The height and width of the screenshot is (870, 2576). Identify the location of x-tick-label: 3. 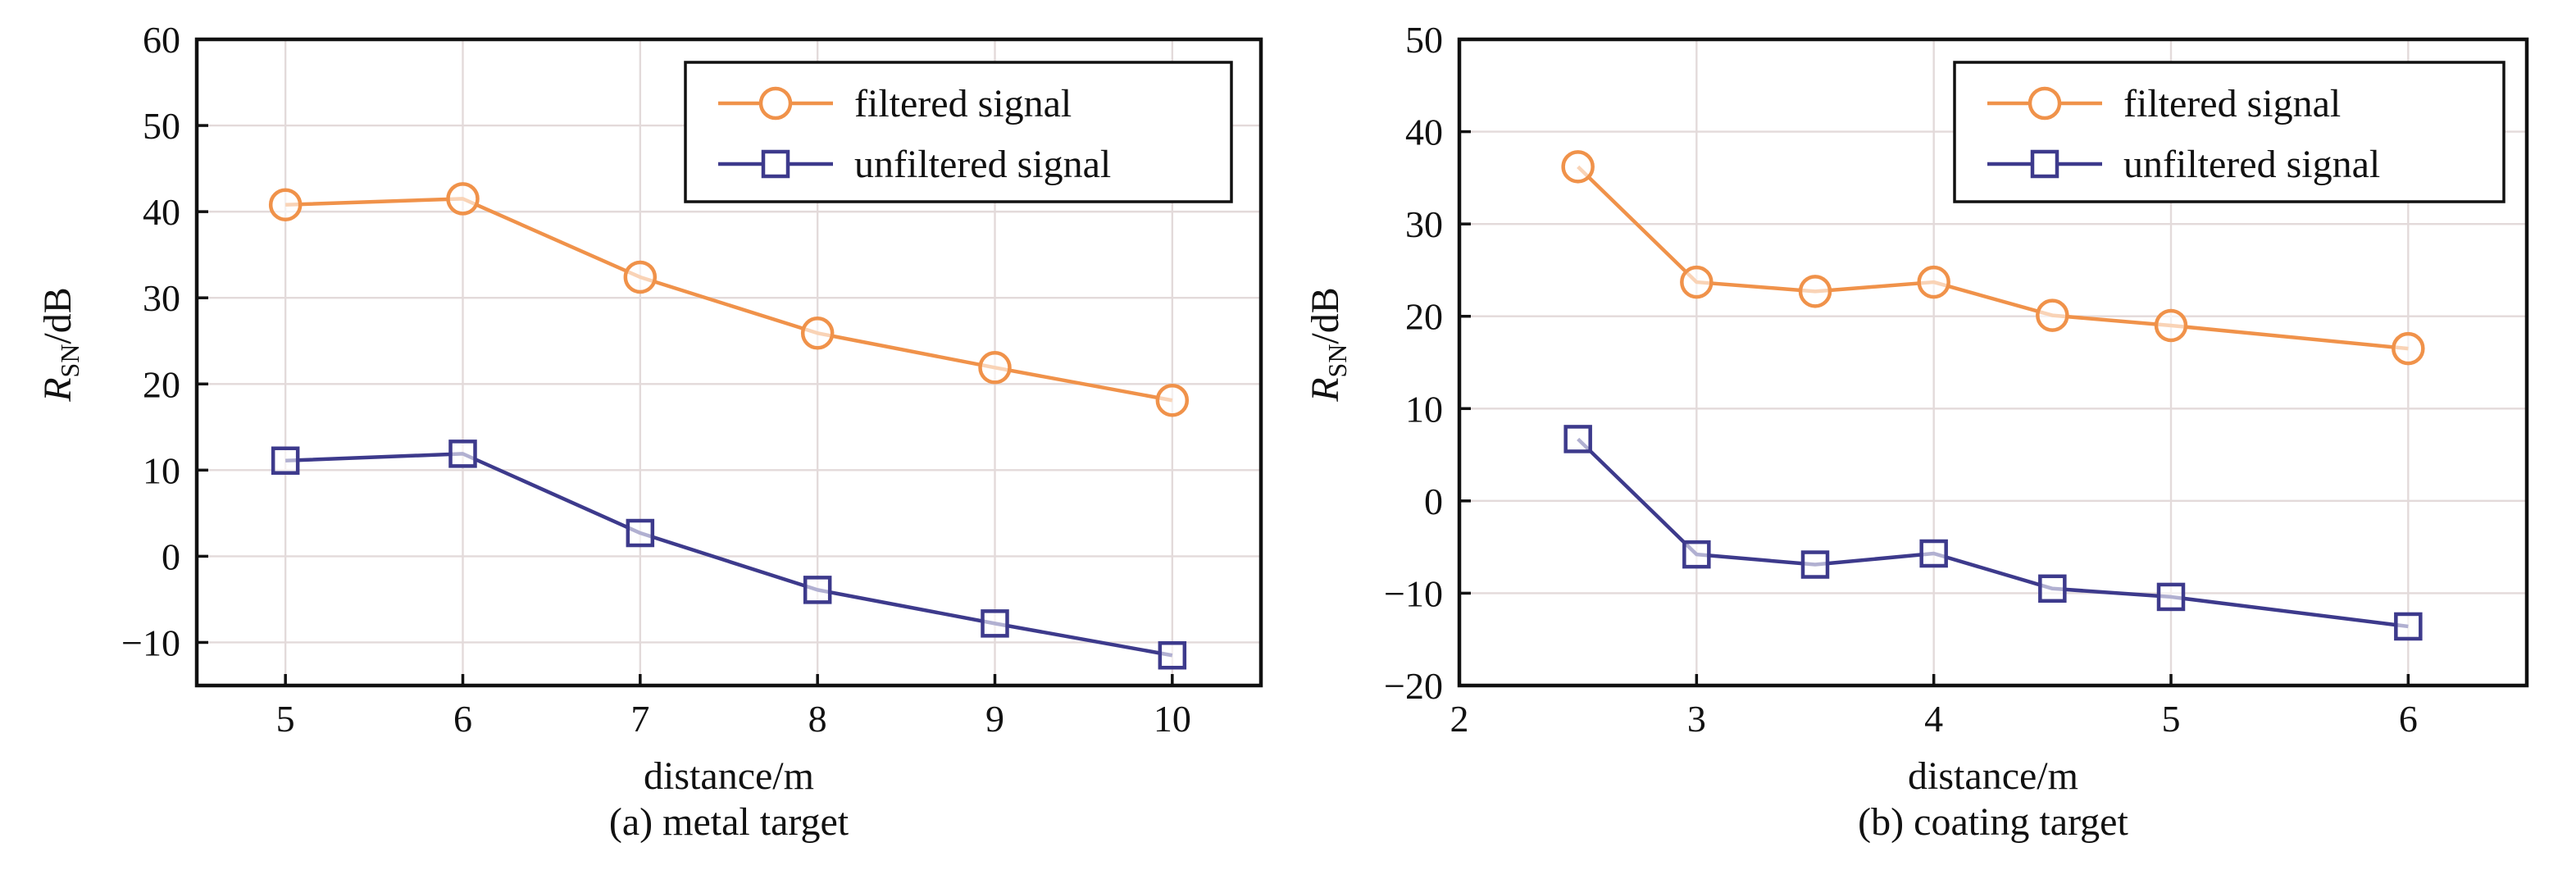
(1697, 719).